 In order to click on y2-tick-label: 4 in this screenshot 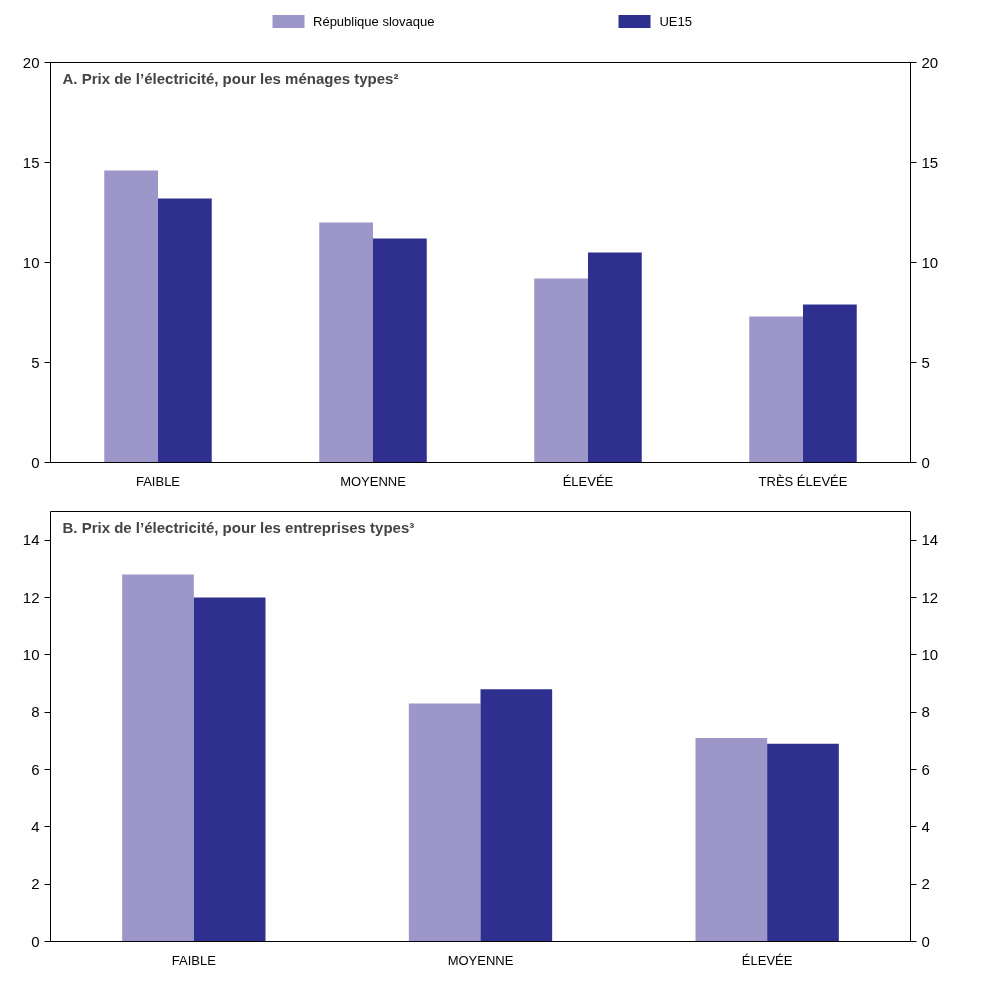, I will do `click(925, 826)`.